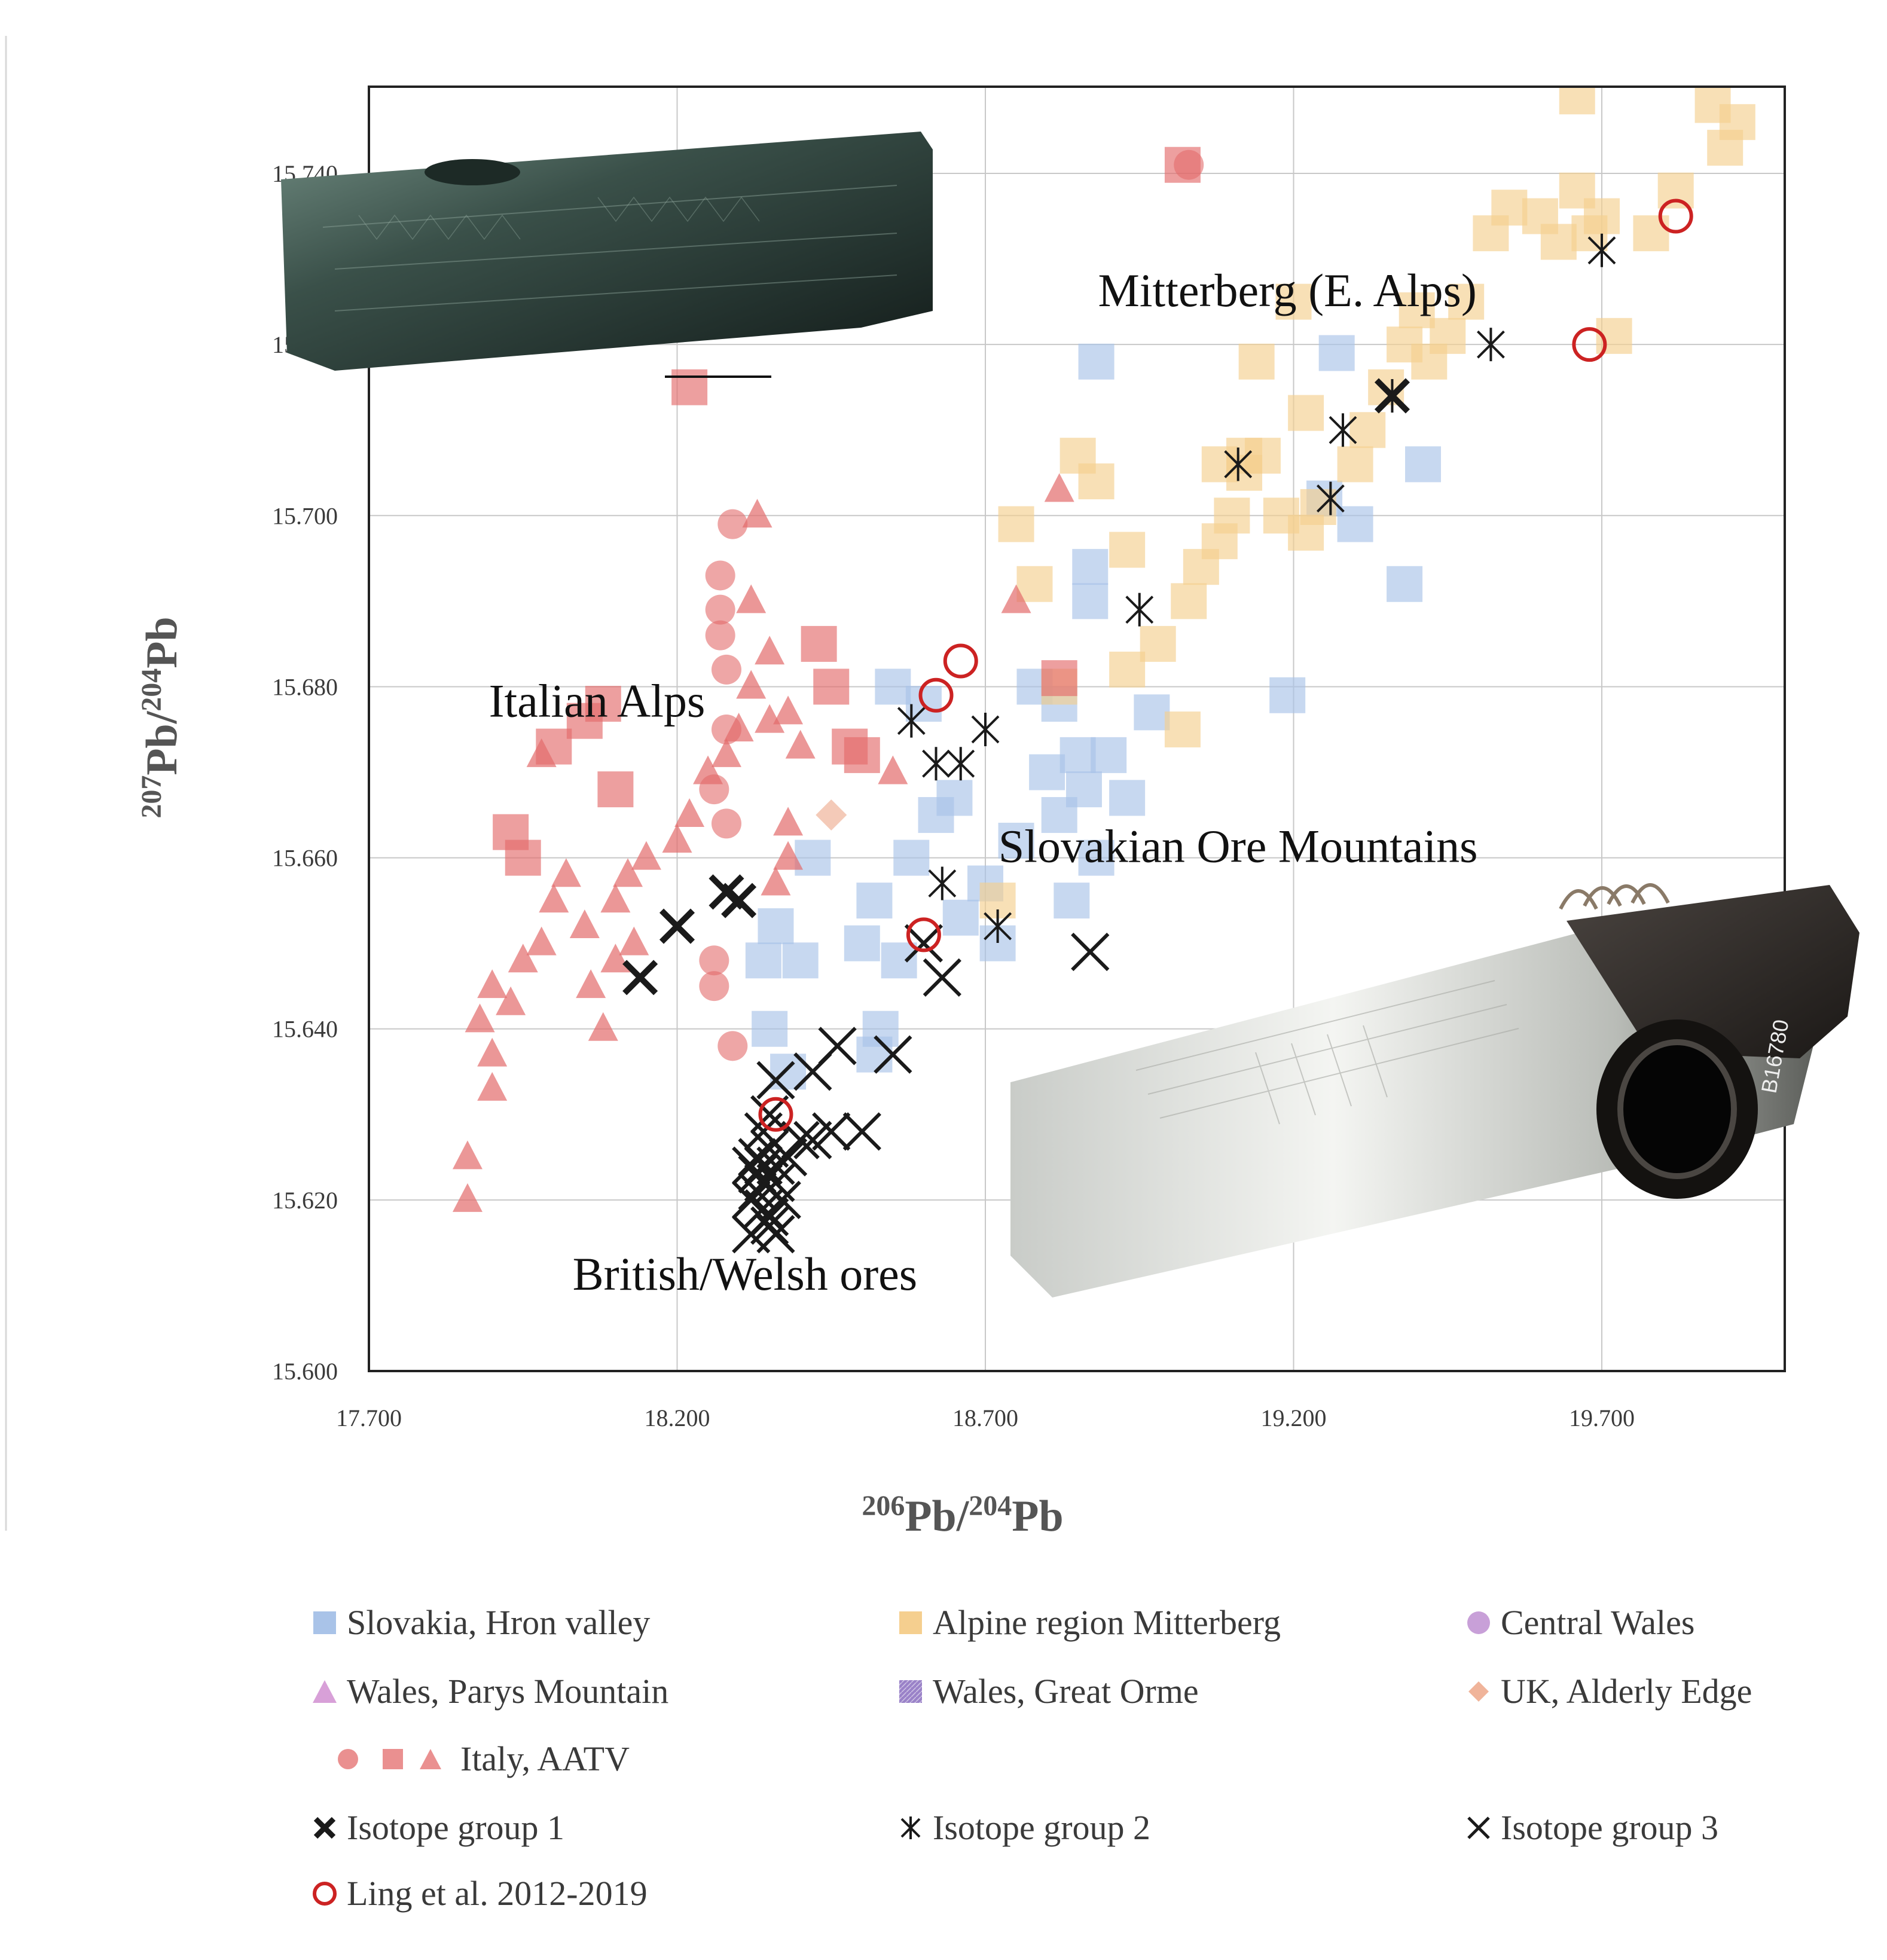 The width and height of the screenshot is (1887, 1960). I want to click on y-tick-label: 15.640, so click(305, 1029).